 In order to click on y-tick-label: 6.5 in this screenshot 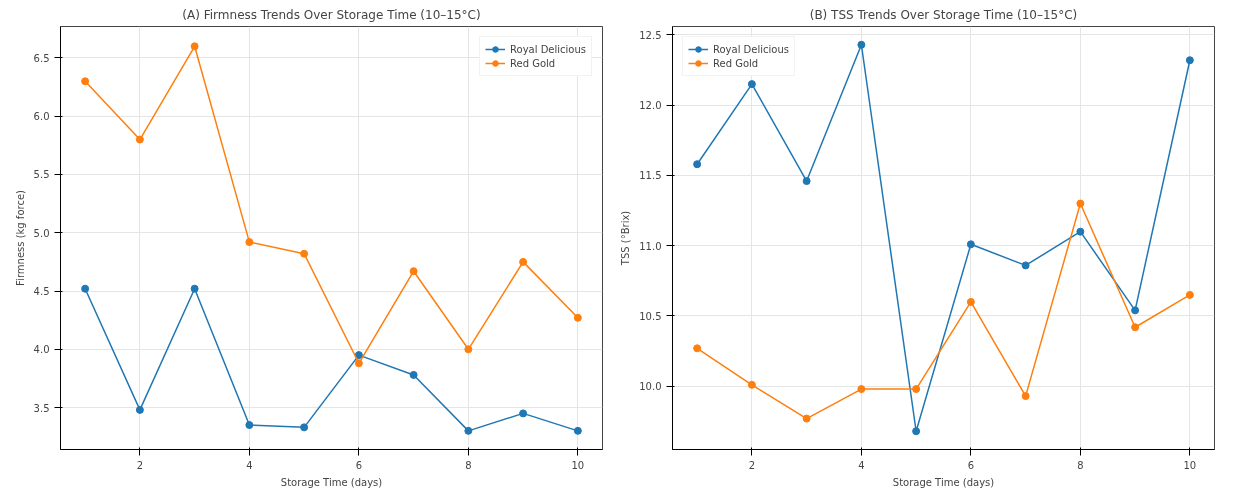, I will do `click(41, 58)`.